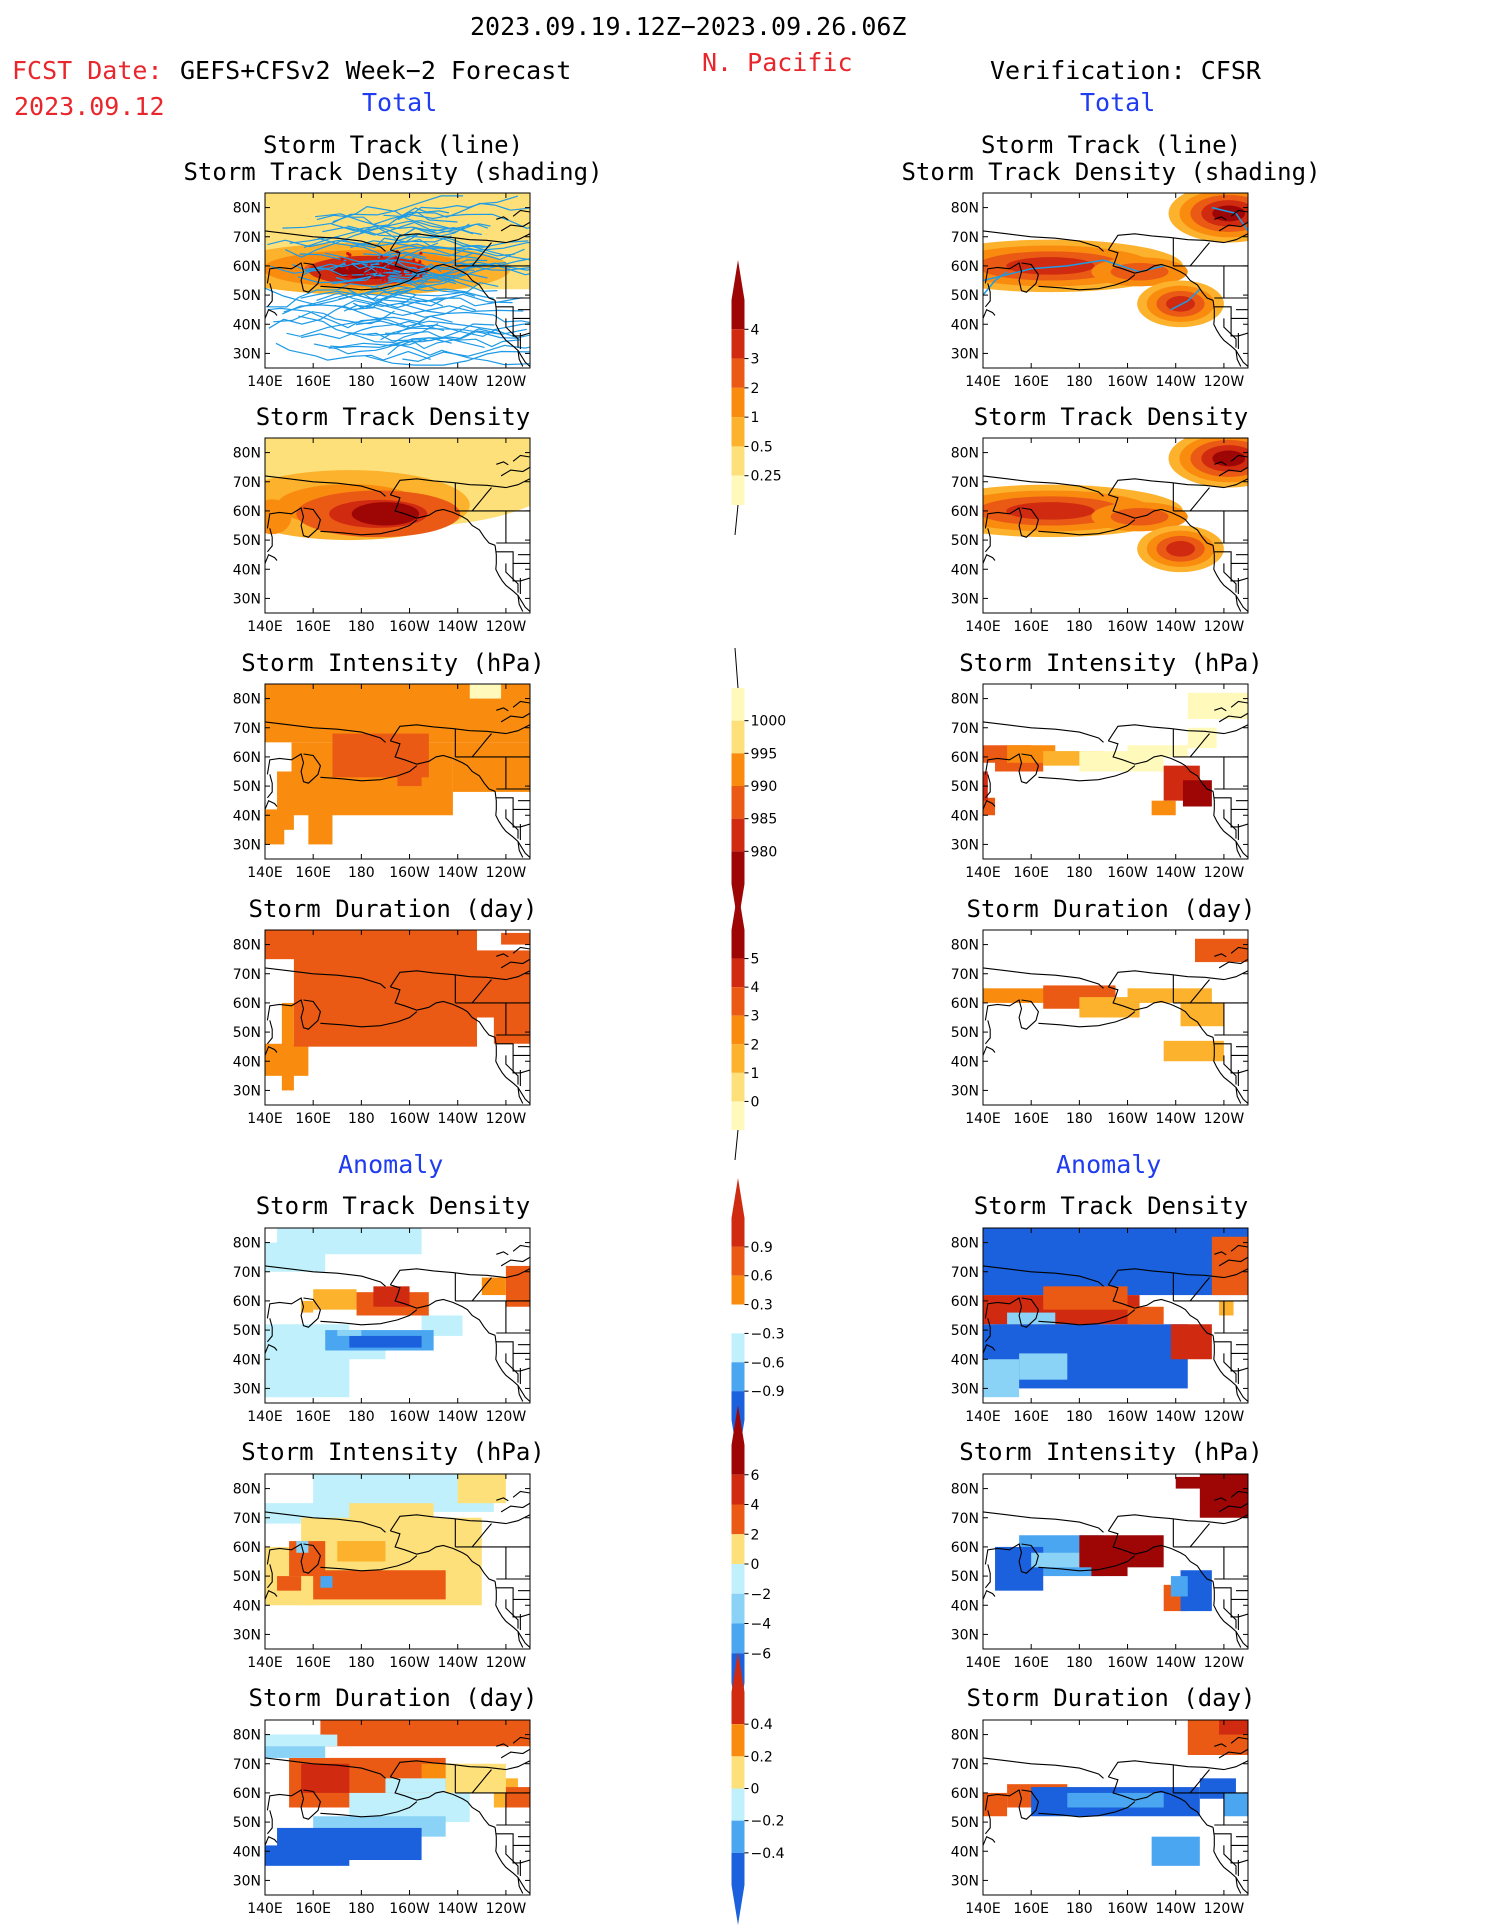 The width and height of the screenshot is (1487, 1925). Describe the element at coordinates (1111, 1698) in the screenshot. I see `title-r7: Storm Duration (day)` at that location.